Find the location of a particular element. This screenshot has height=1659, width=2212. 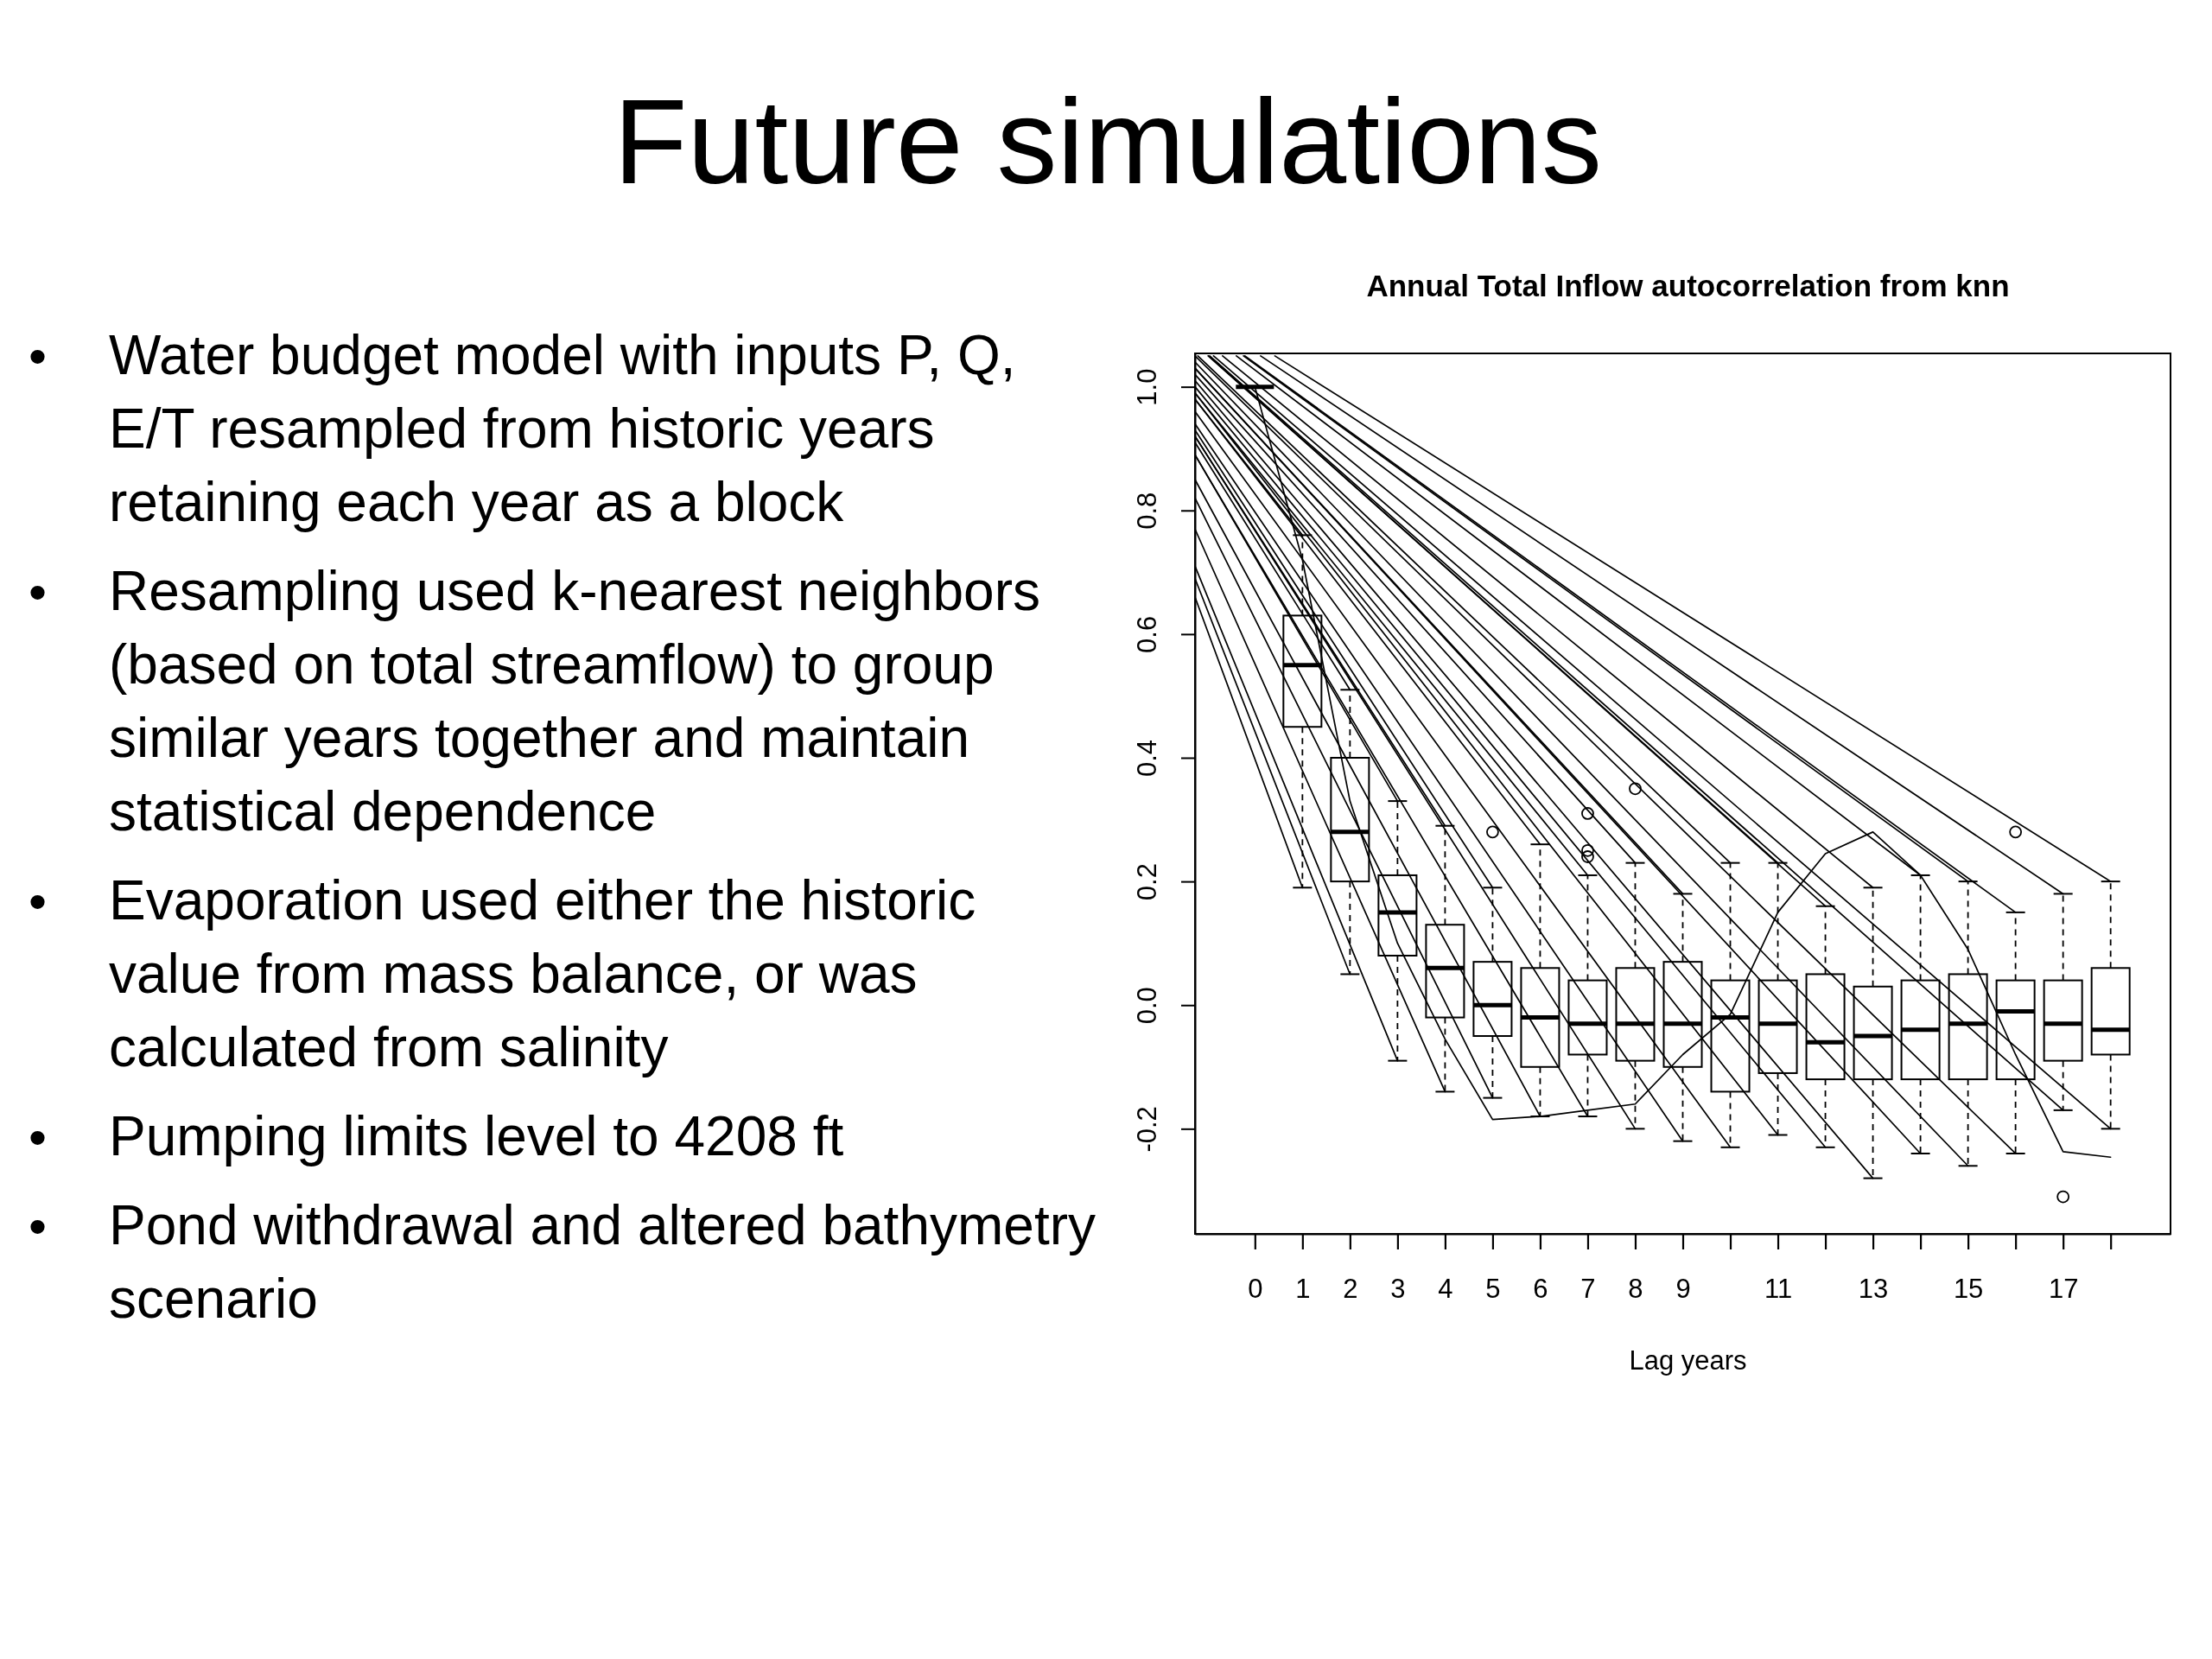

x-tick-label: 15 is located at coordinates (1968, 1289).